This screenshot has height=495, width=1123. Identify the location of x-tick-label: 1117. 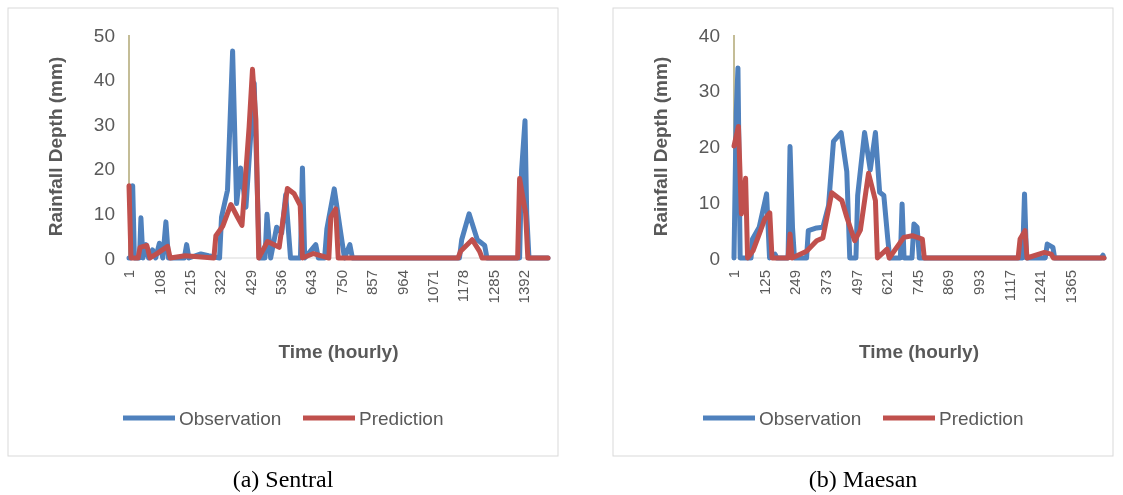
(1009, 286).